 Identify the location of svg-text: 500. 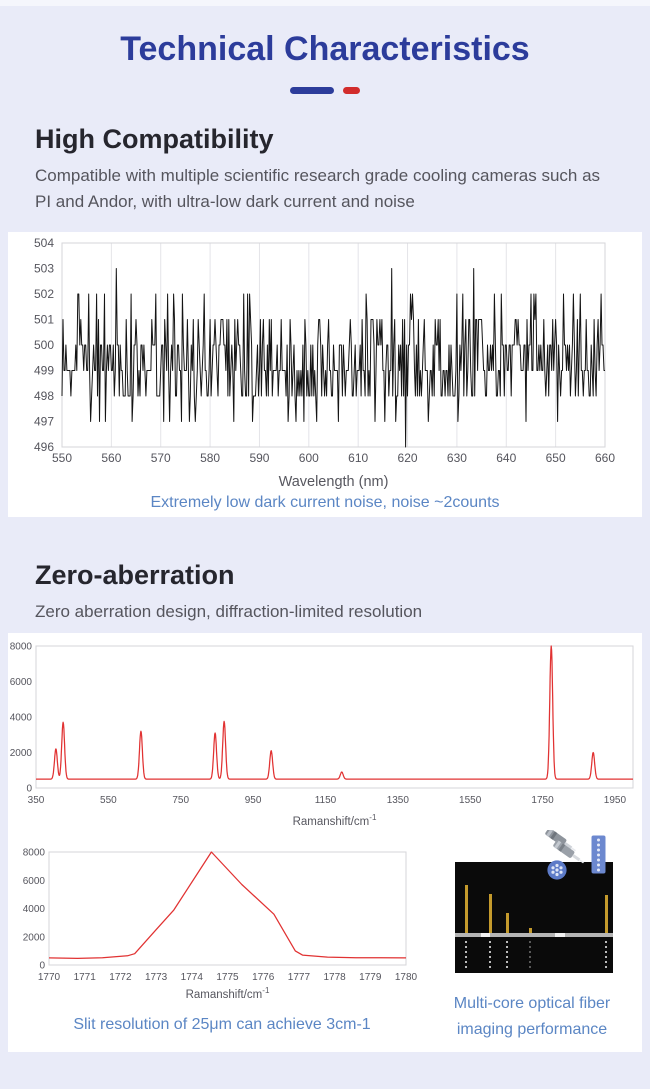
(44, 345).